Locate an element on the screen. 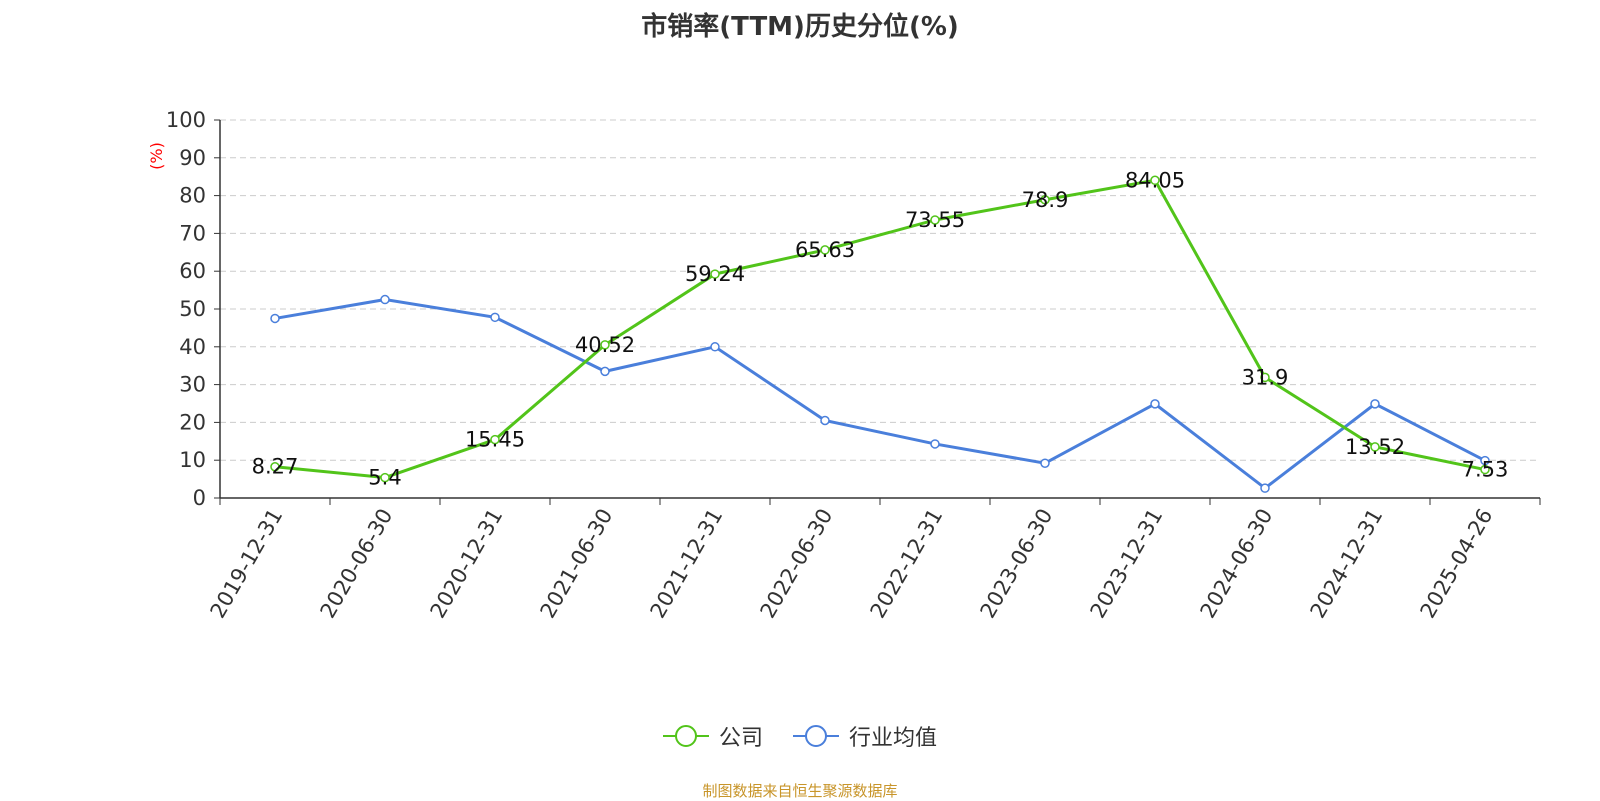 This screenshot has height=801, width=1600. data-label: 78.9 is located at coordinates (1045, 200).